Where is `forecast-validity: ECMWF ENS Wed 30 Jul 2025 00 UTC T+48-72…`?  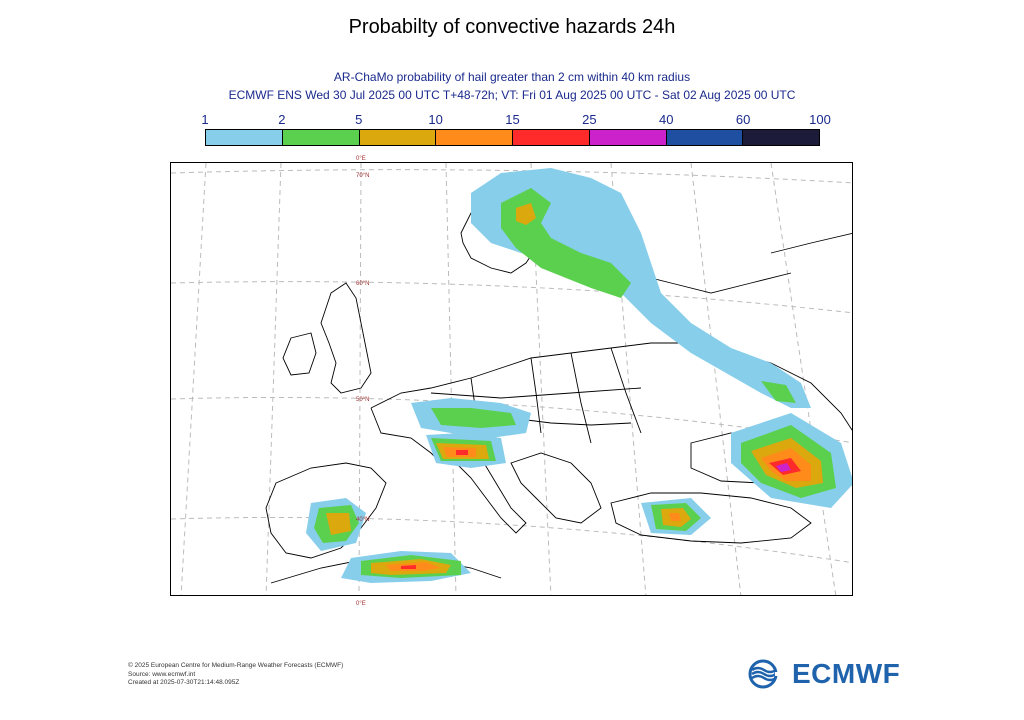 forecast-validity: ECMWF ENS Wed 30 Jul 2025 00 UTC T+48-72… is located at coordinates (512, 95).